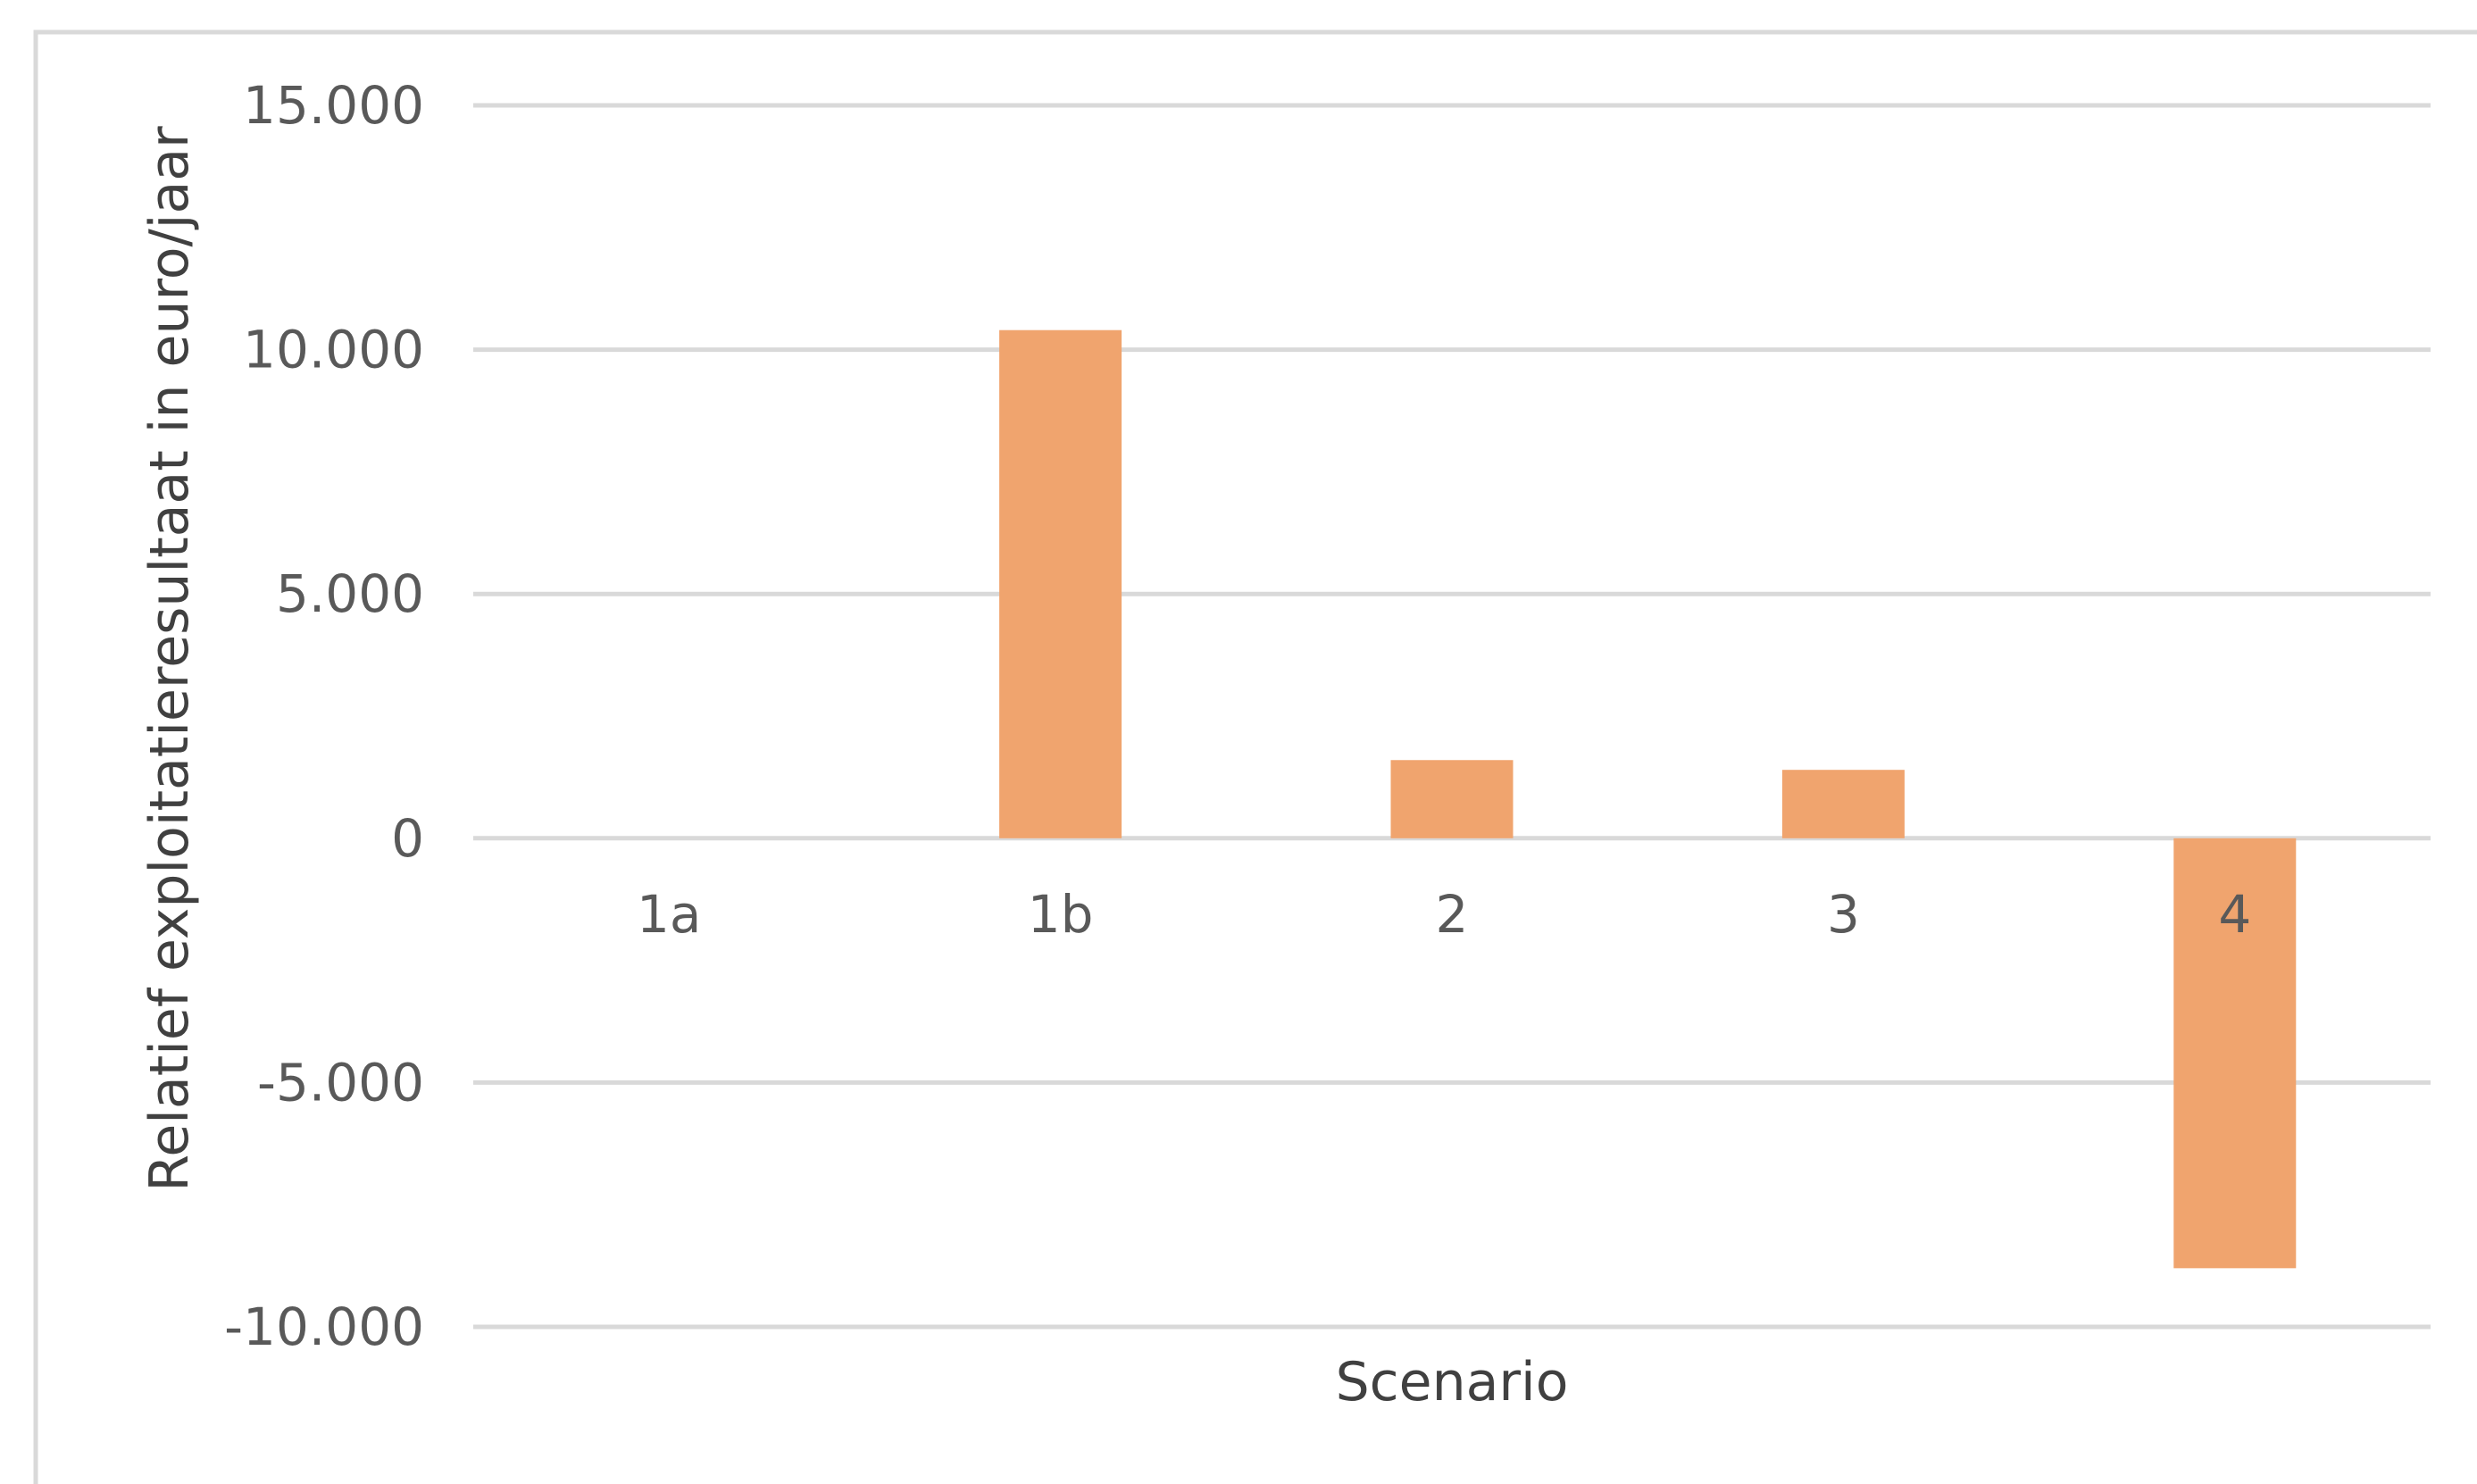 This screenshot has height=1484, width=2477. I want to click on y-tick-label: 0, so click(407, 838).